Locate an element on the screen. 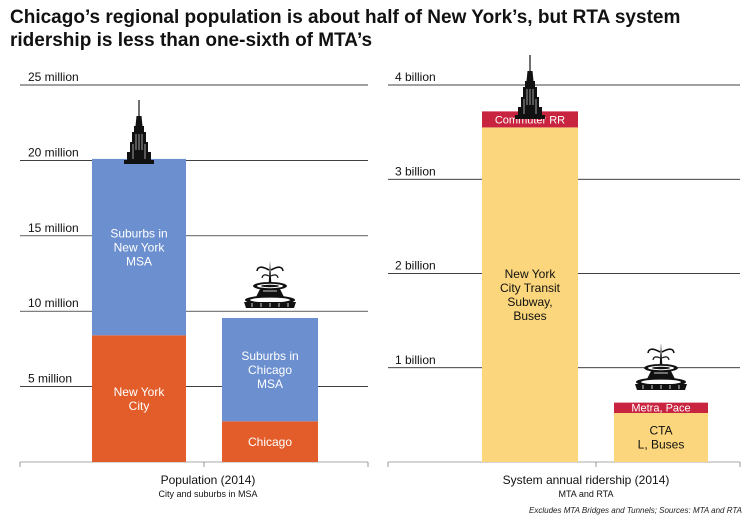 The height and width of the screenshot is (521, 750). y-tick-label: 2 billion is located at coordinates (415, 266).